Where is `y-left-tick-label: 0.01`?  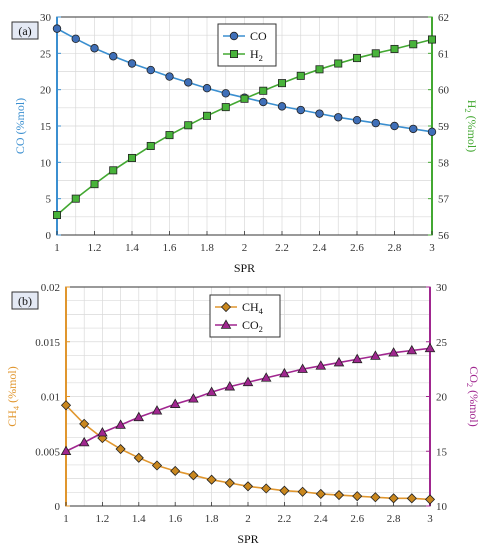
y-left-tick-label: 0.01 is located at coordinates (50, 398).